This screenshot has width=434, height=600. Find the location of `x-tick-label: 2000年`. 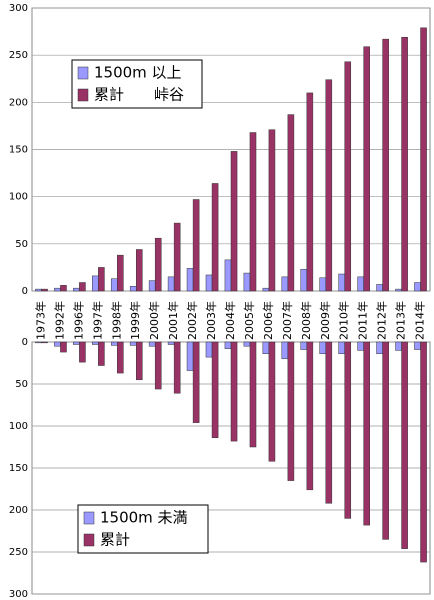

x-tick-label: 2000年 is located at coordinates (154, 320).